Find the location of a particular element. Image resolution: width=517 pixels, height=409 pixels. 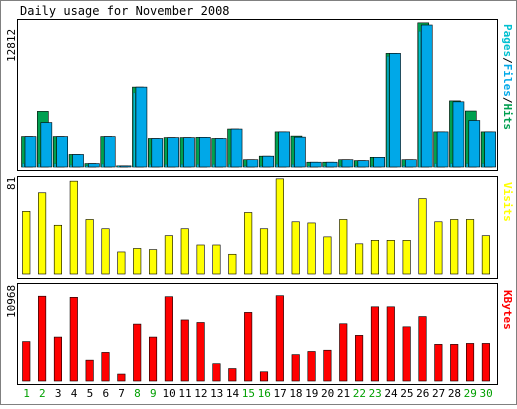

day-tick-label: 23 is located at coordinates (375, 393).